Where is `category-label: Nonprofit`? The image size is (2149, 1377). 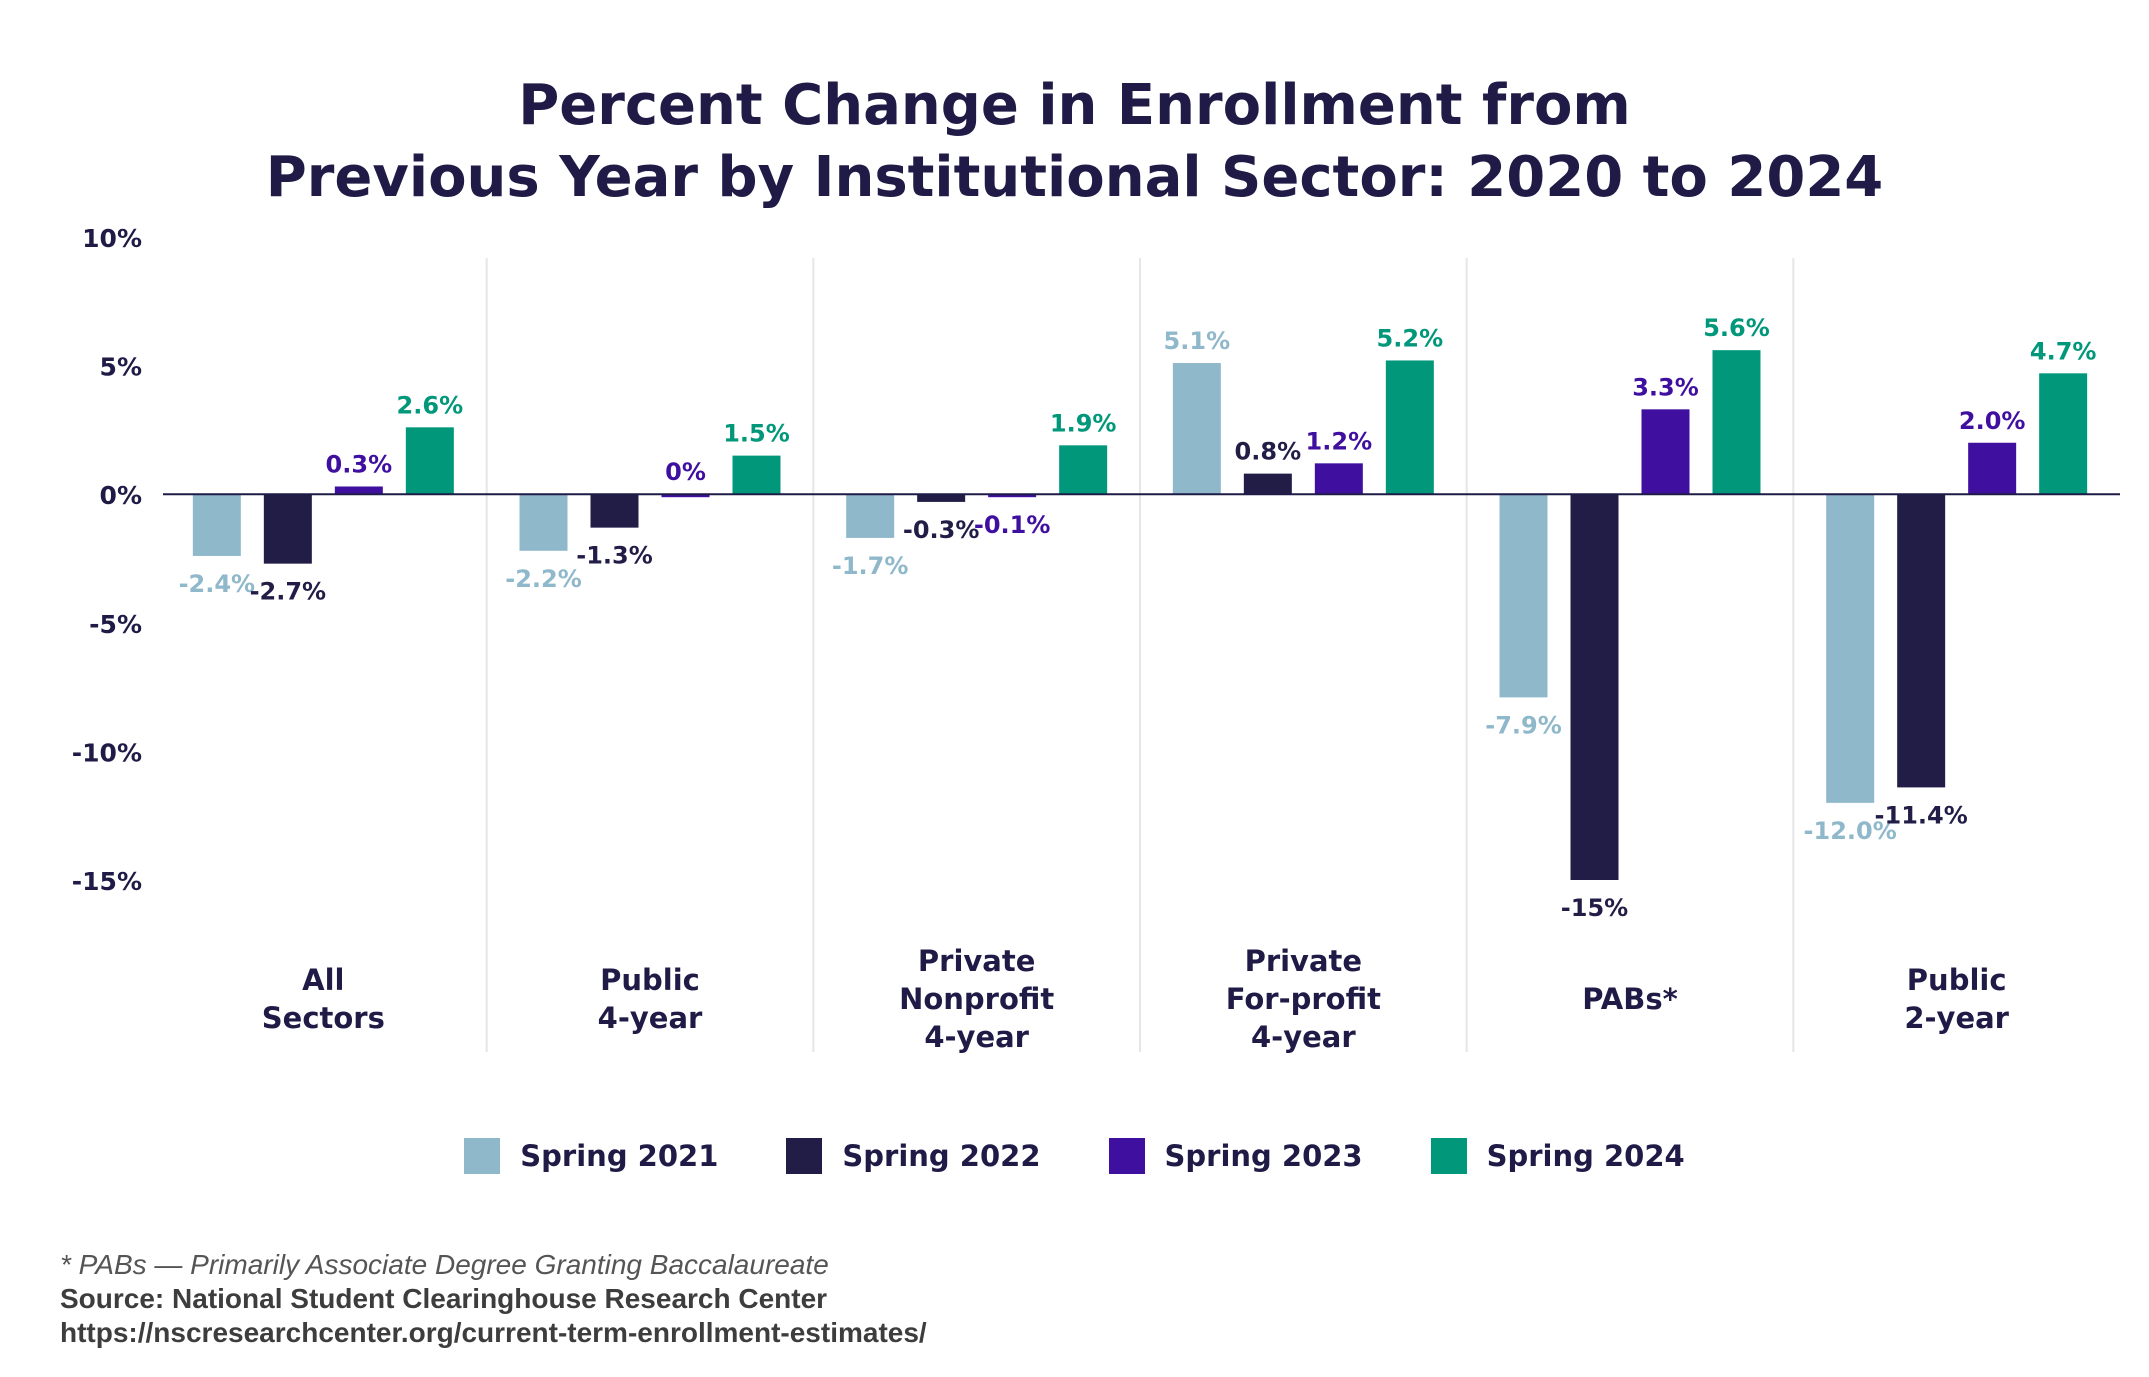
category-label: Nonprofit is located at coordinates (976, 999).